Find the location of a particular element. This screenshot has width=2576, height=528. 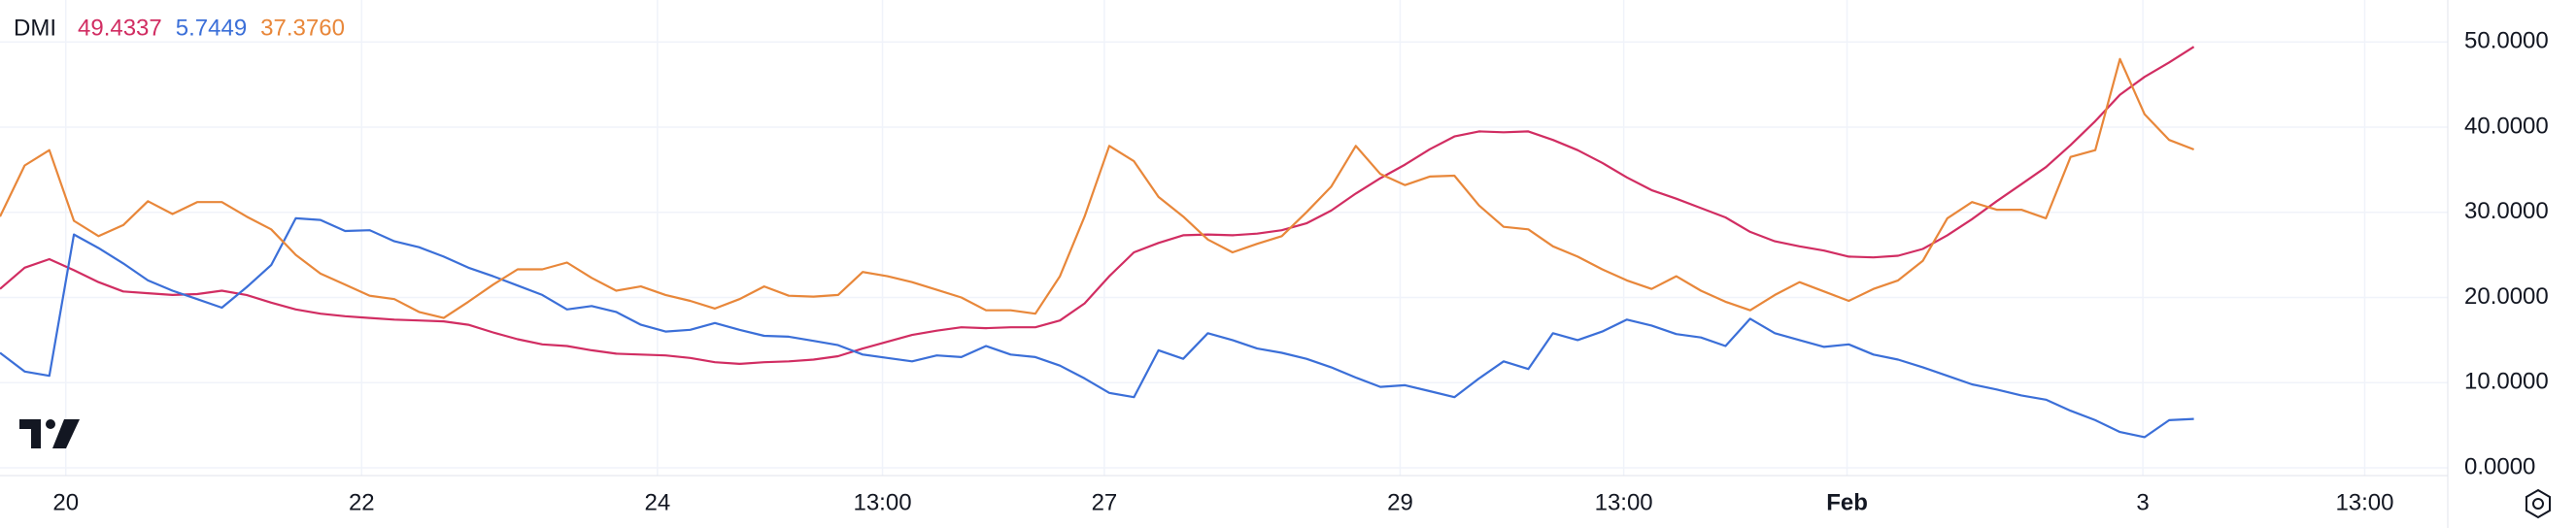

y-tick-label: 0.0000 is located at coordinates (2499, 466).